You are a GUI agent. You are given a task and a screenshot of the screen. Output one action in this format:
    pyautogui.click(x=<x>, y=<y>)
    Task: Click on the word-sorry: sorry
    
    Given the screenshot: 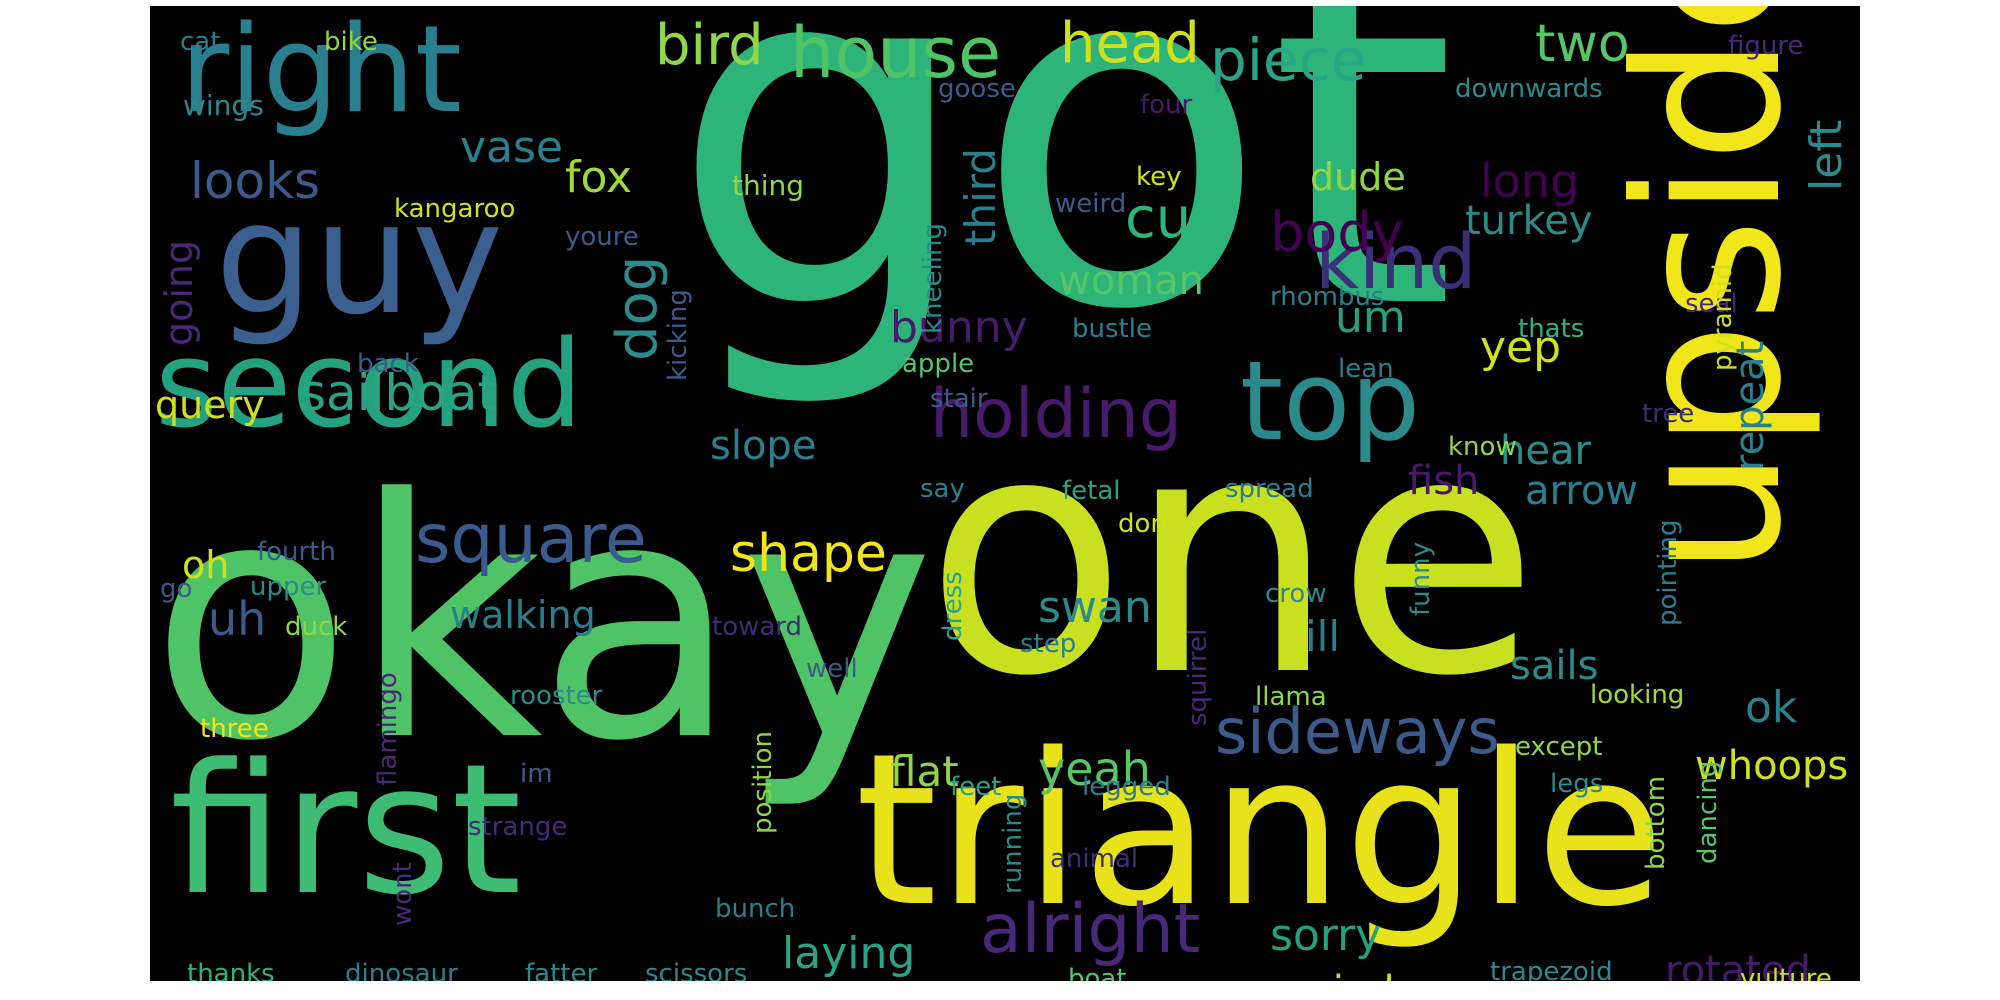 What is the action you would take?
    pyautogui.click(x=1326, y=935)
    